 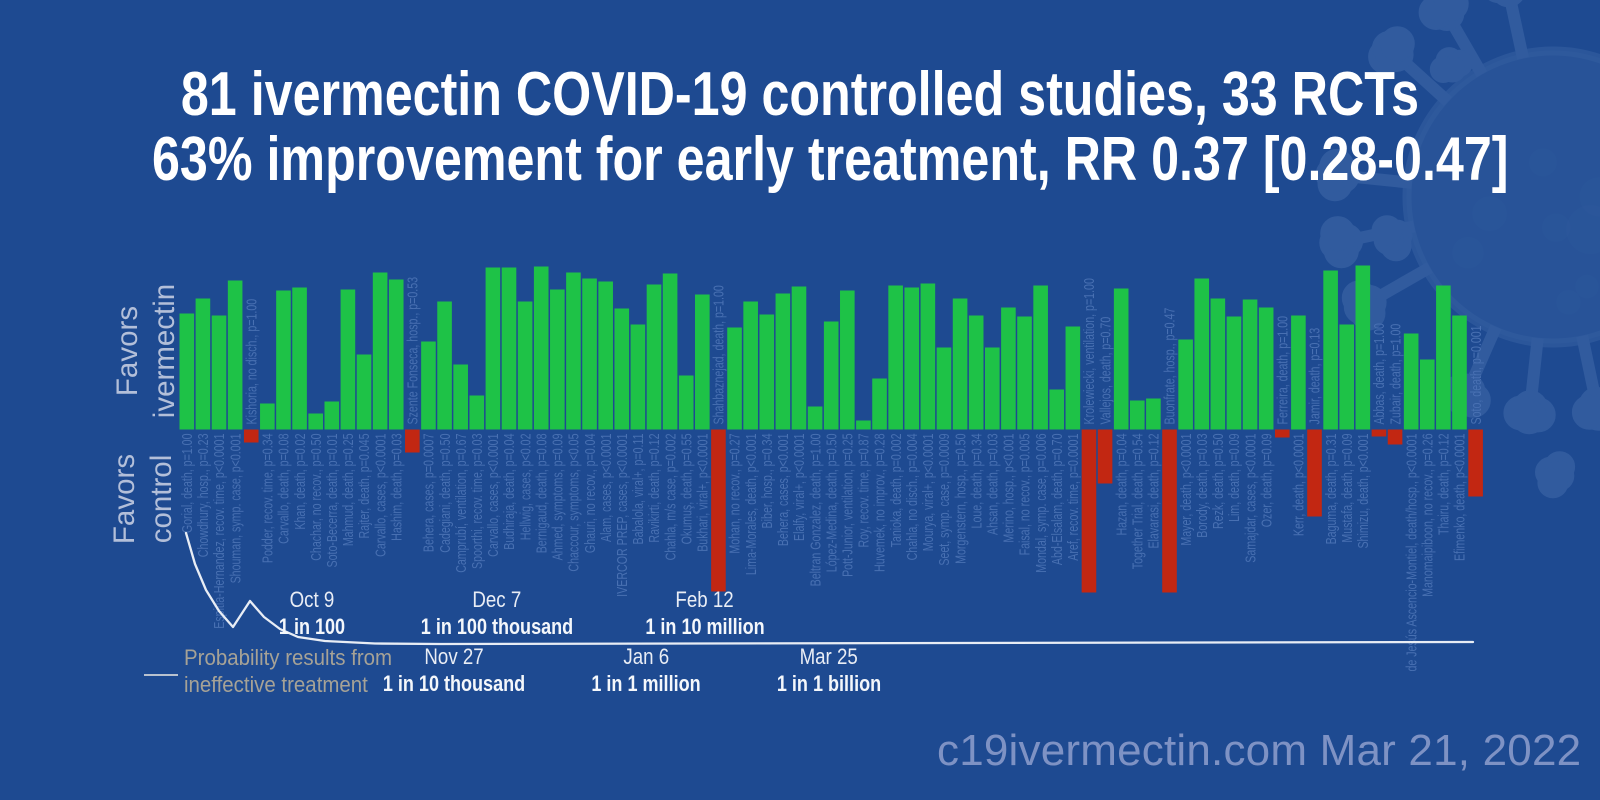 I want to click on study-bar-label: Chahla, no disch., p=0.004, so click(x=911, y=497).